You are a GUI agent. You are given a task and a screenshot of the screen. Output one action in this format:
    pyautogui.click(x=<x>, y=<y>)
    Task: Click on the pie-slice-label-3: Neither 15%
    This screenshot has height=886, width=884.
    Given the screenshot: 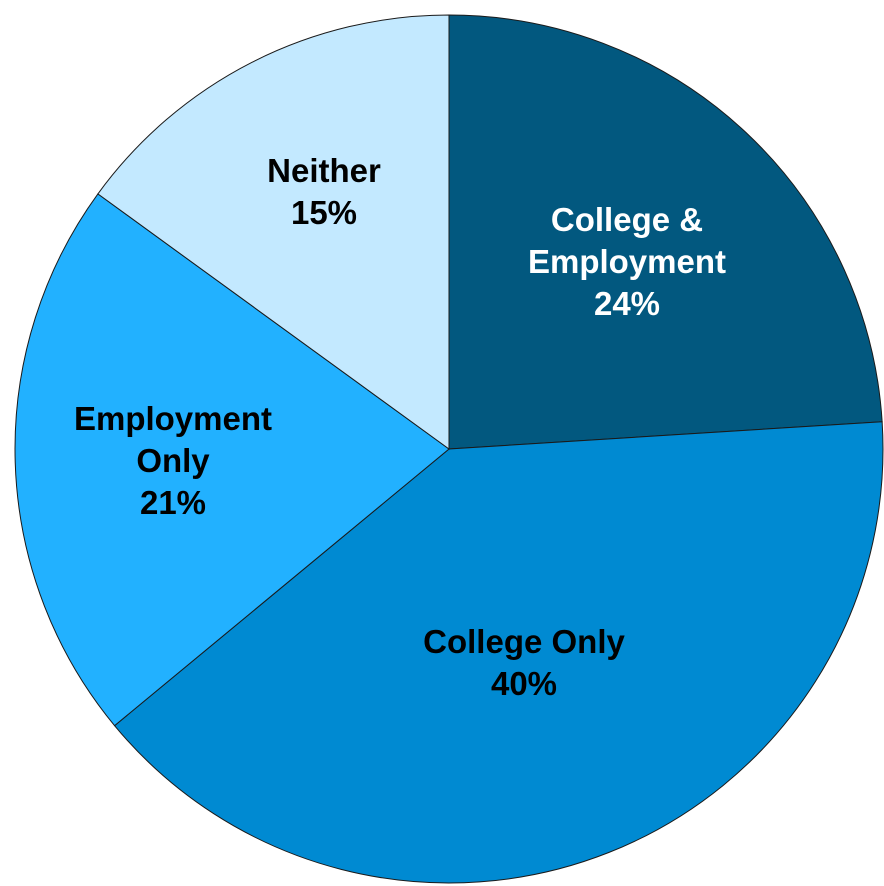 What is the action you would take?
    pyautogui.click(x=324, y=191)
    